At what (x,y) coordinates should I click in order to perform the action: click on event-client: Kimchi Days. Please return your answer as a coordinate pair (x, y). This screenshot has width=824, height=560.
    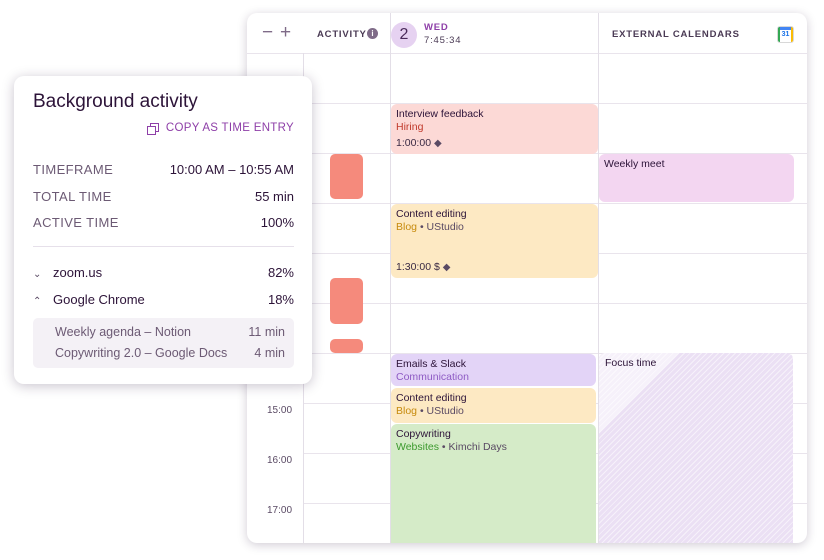
    Looking at the image, I should click on (477, 447).